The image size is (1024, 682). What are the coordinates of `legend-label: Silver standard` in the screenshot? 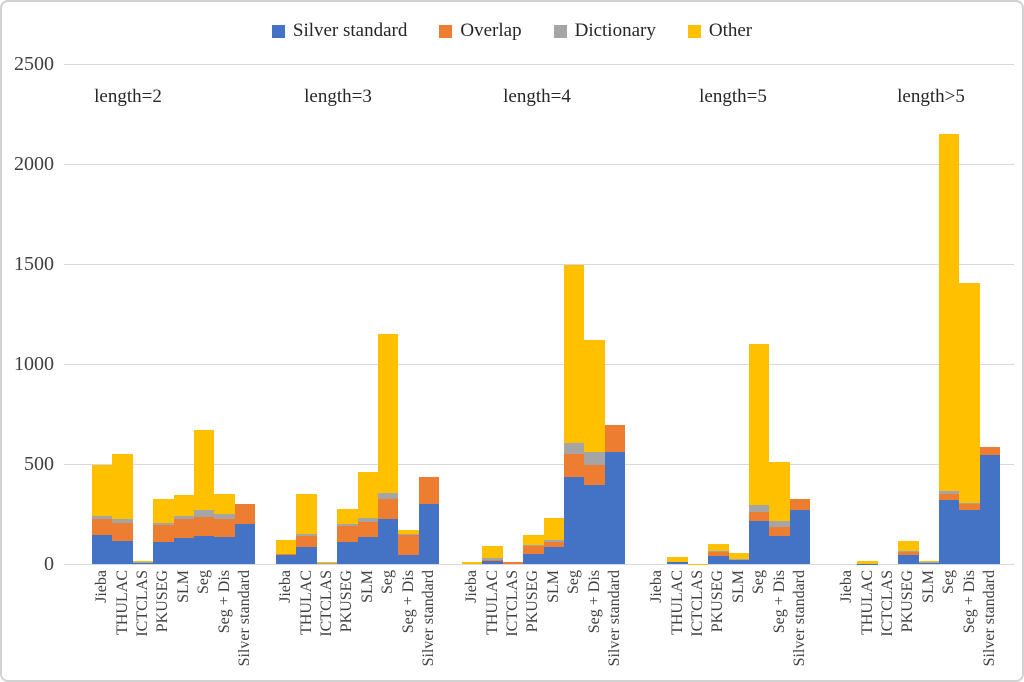 It's located at (350, 30).